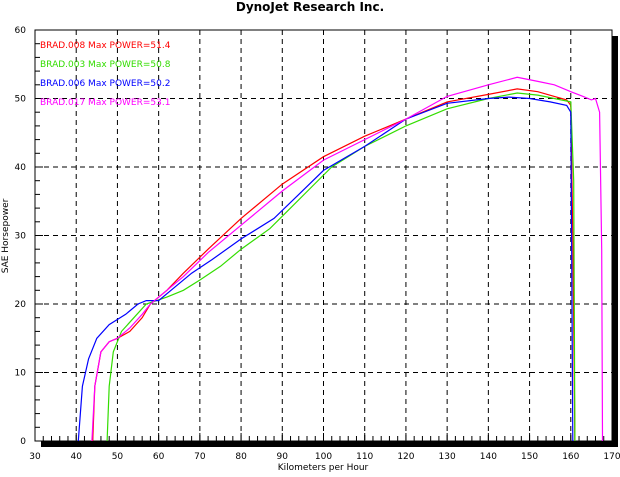 The width and height of the screenshot is (620, 477). What do you see at coordinates (241, 457) in the screenshot?
I see `x-tick-label: 80` at bounding box center [241, 457].